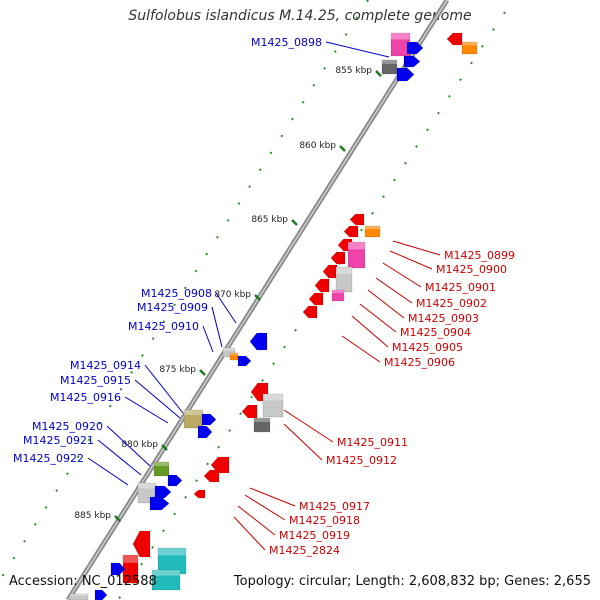 The image size is (600, 600). What do you see at coordinates (92, 516) in the screenshot?
I see `scale-tick-label: 885 kbp` at bounding box center [92, 516].